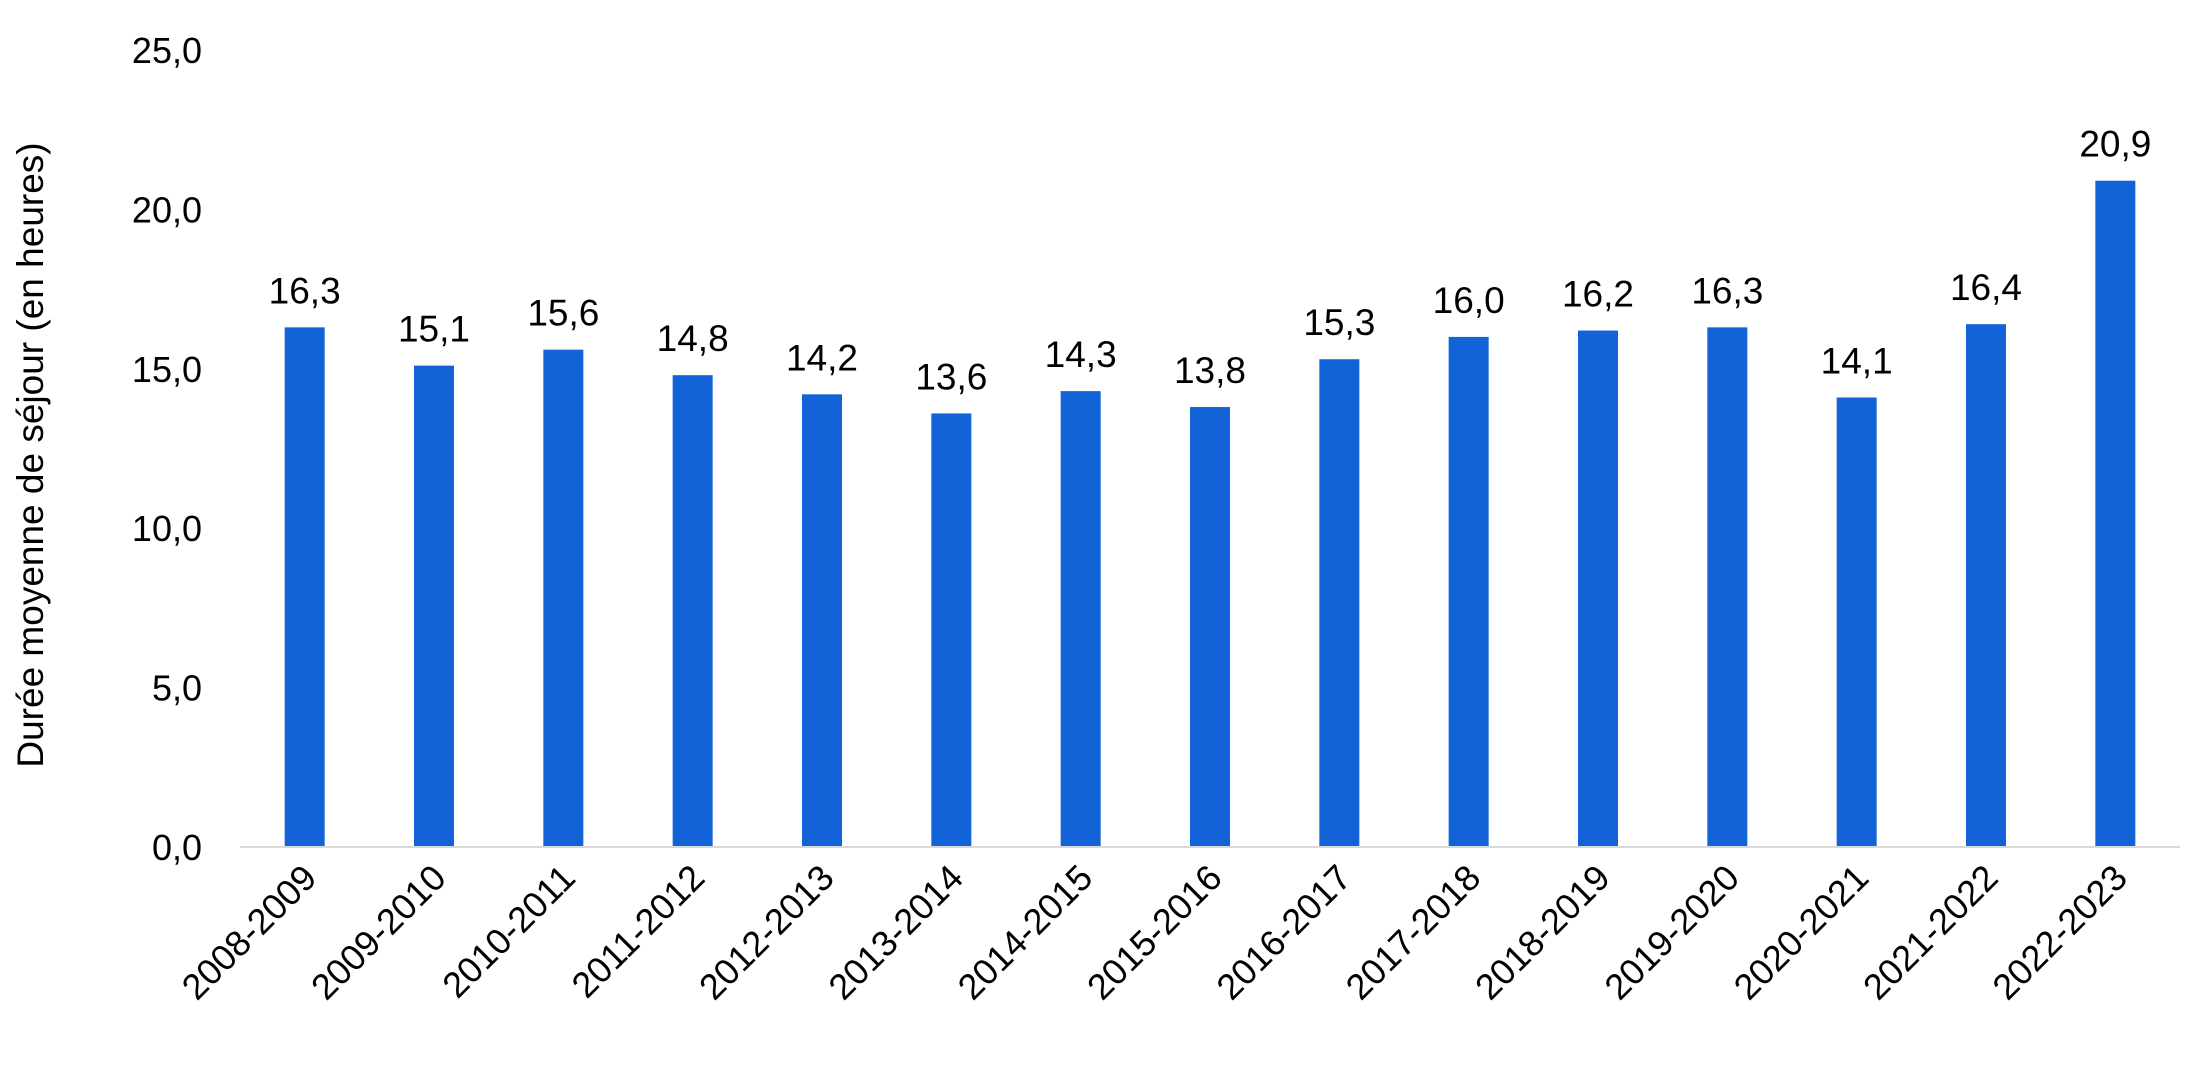  Describe the element at coordinates (1210, 370) in the screenshot. I see `data-label: 13,8` at that location.